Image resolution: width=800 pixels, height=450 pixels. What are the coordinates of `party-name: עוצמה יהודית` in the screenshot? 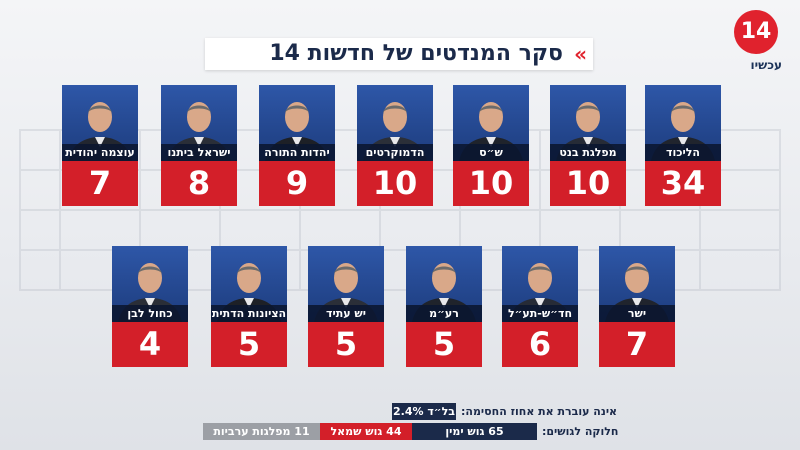 It's located at (100, 152).